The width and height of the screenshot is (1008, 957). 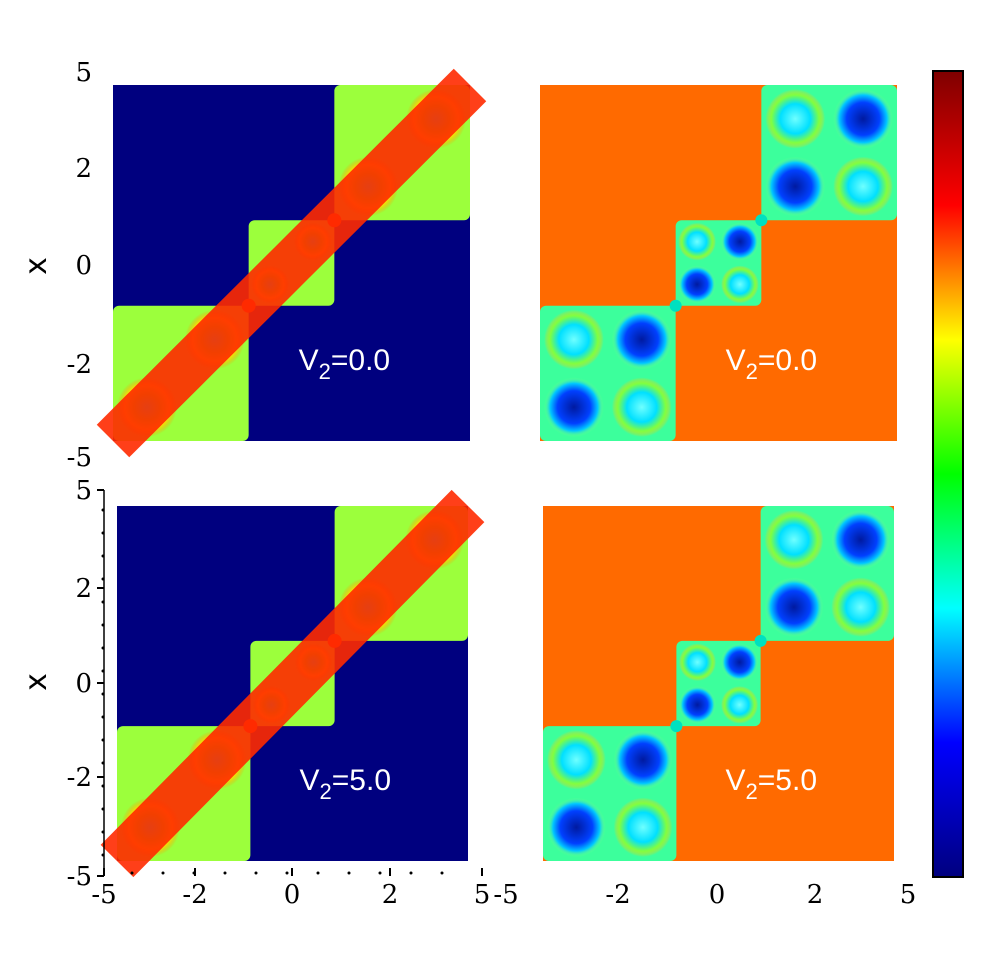 What do you see at coordinates (79, 458) in the screenshot?
I see `y-tick-label-top: -5` at bounding box center [79, 458].